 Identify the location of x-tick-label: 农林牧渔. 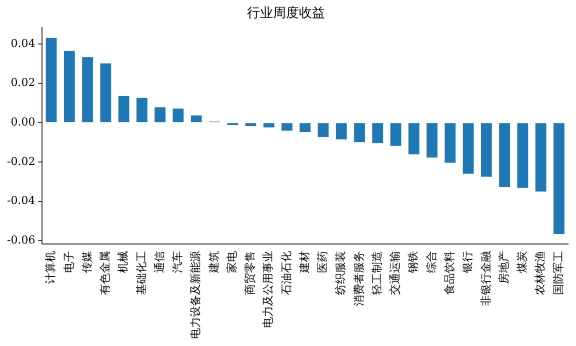
(540, 273).